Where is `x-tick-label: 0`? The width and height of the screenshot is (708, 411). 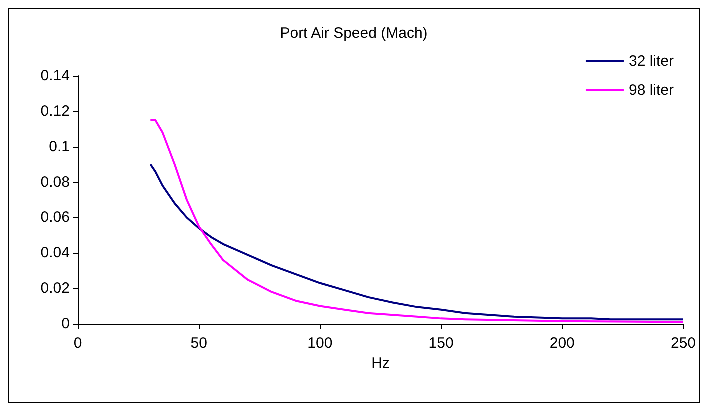 x-tick-label: 0 is located at coordinates (78, 343).